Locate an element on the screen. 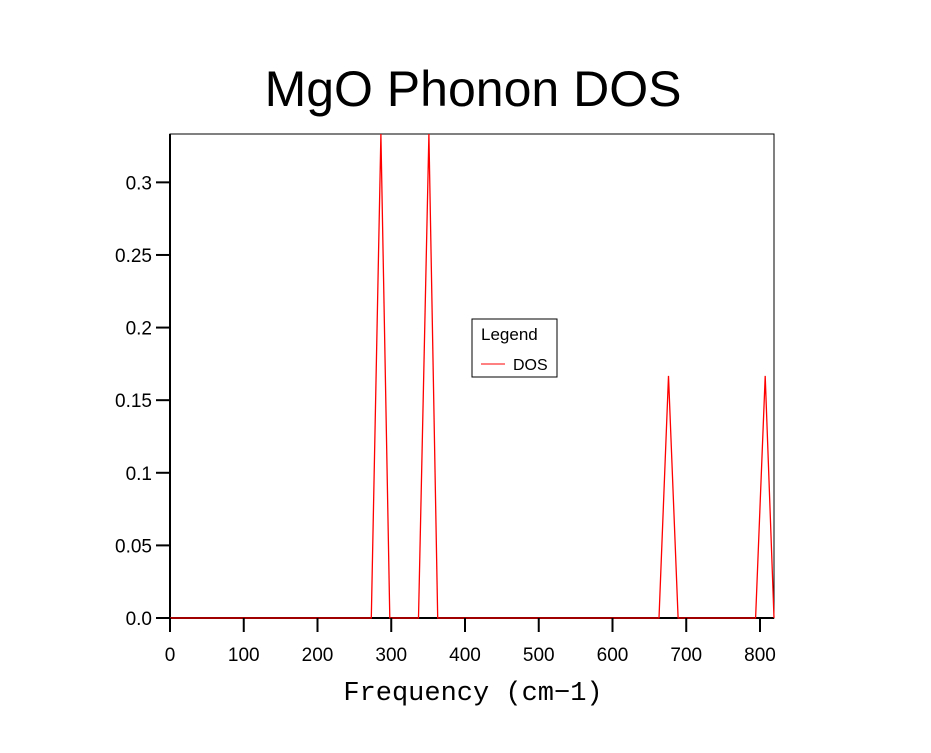  x-tick-label: 700 is located at coordinates (686, 655).